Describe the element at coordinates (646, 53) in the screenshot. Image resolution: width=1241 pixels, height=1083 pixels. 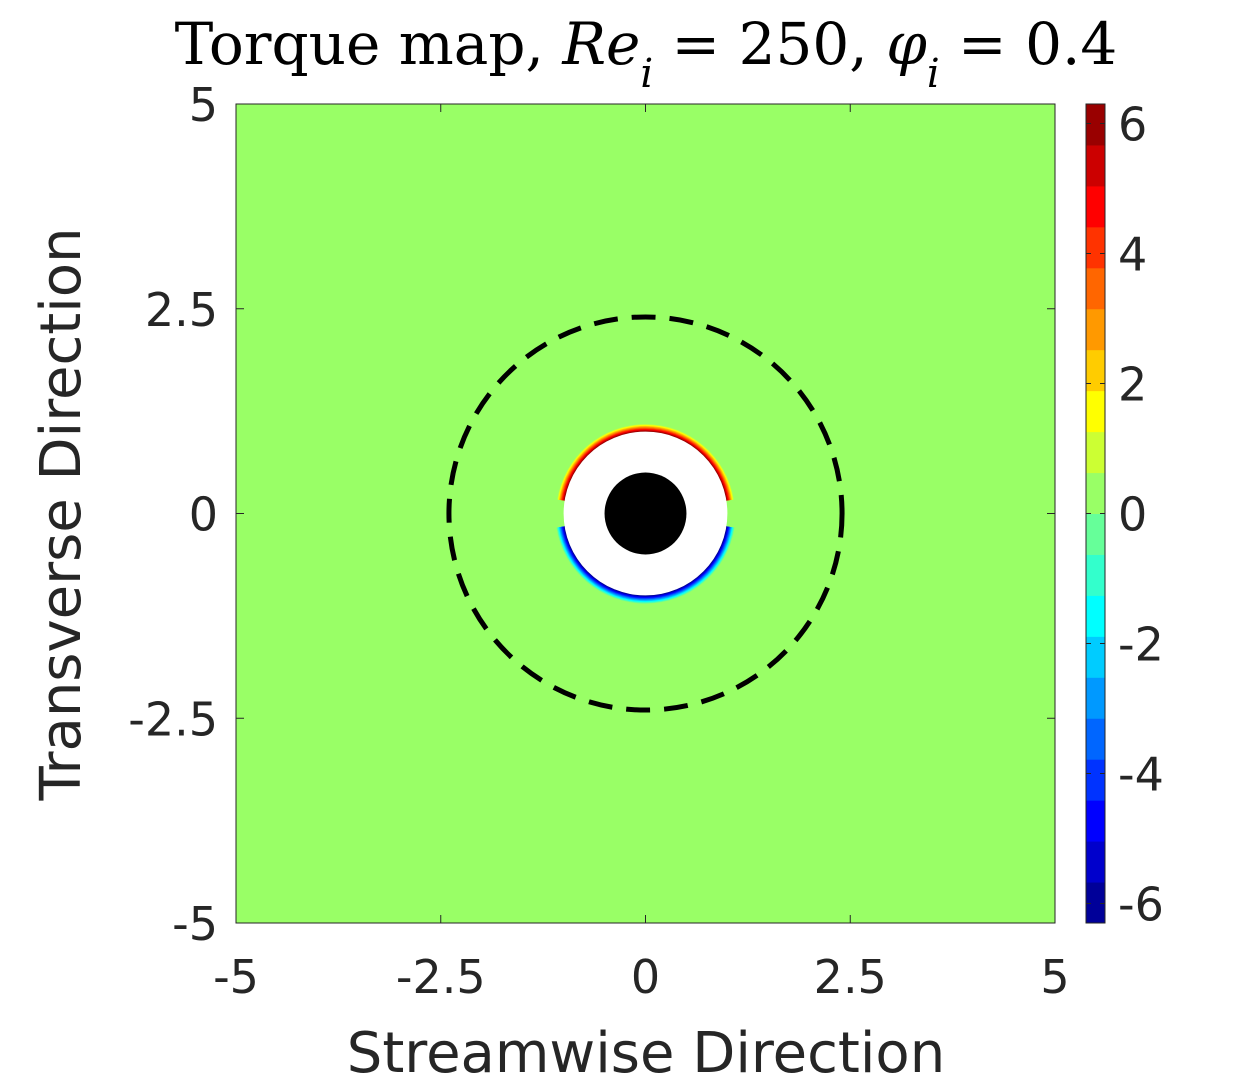
I see `chart-title: Torque map, Rei = 250, φi = 0.4` at that location.